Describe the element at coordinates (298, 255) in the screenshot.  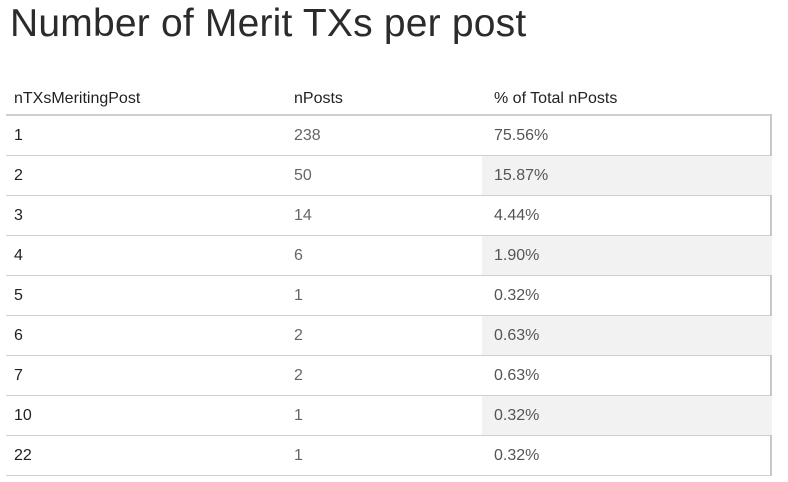
I see `cell-nposts: 6` at that location.